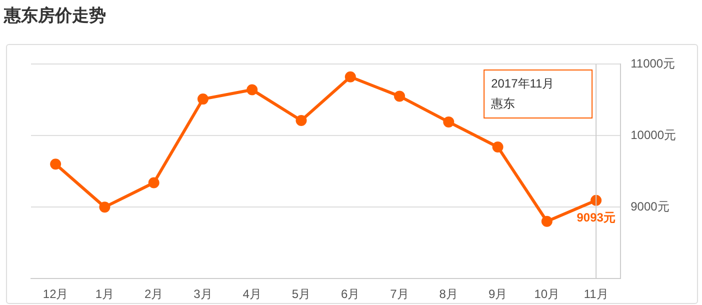 The image size is (702, 305). I want to click on x-tick-label: 8月, so click(448, 294).